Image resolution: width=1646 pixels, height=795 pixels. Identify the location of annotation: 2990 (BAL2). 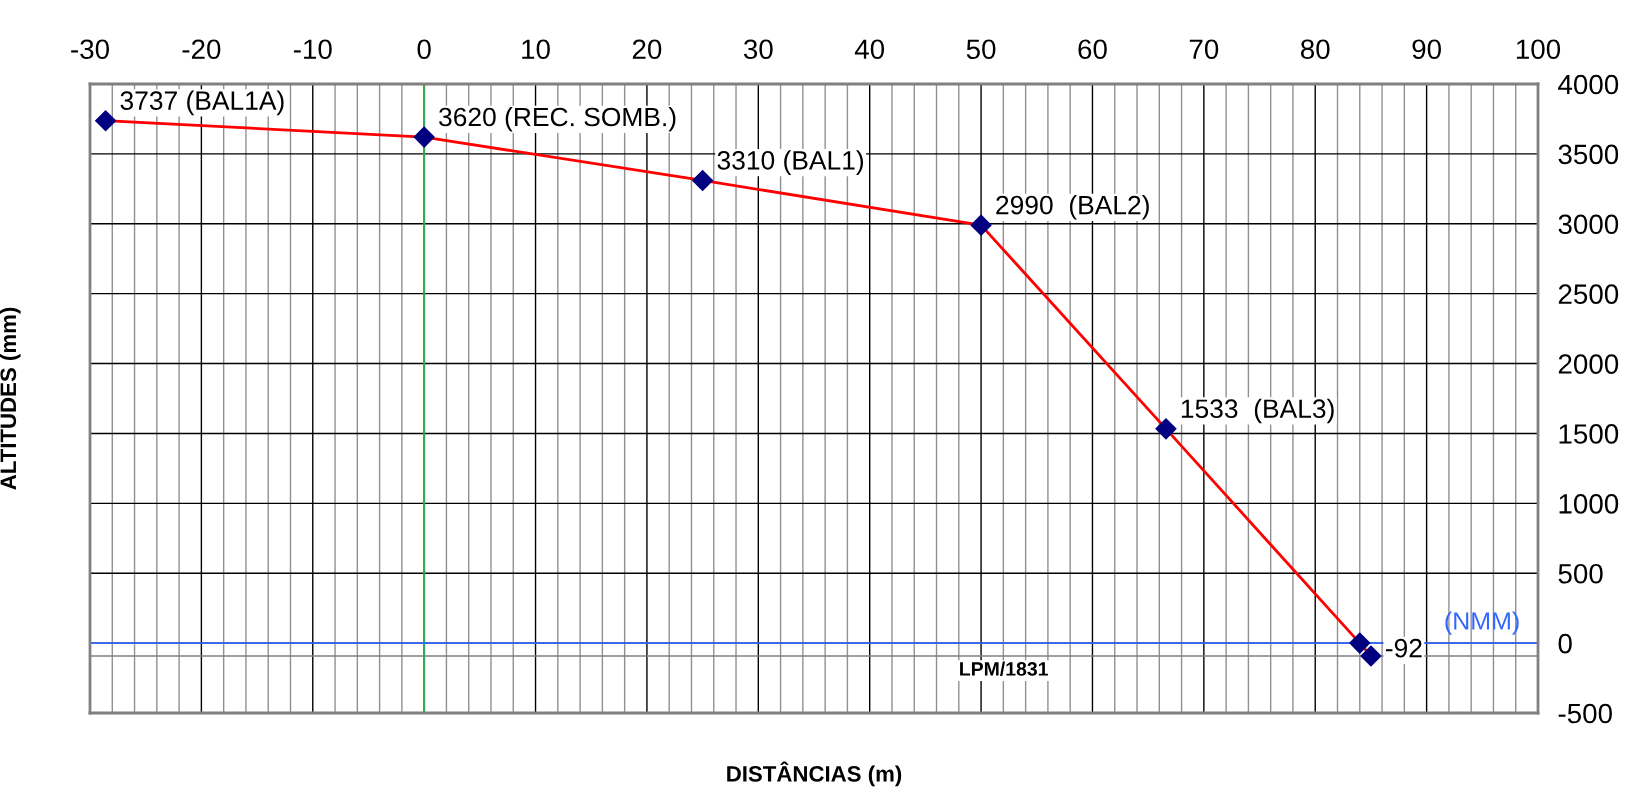
(1072, 207).